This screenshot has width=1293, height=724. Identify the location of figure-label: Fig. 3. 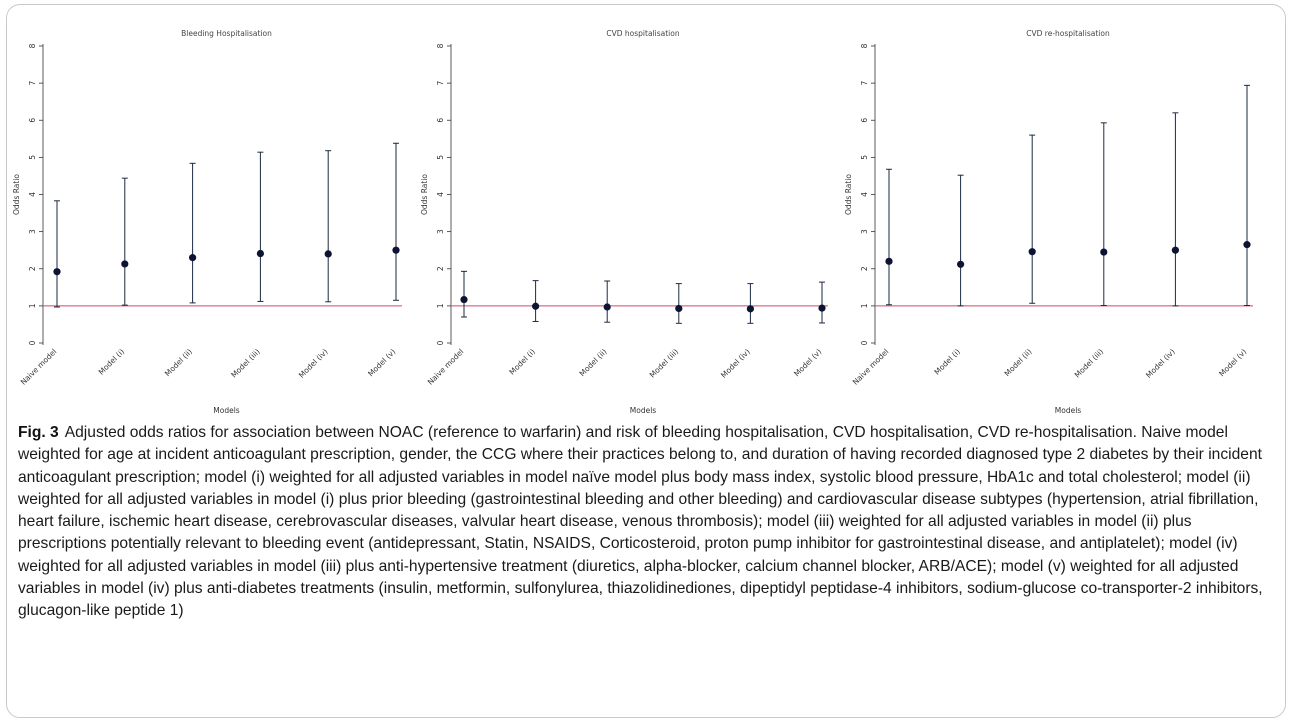
(38, 432).